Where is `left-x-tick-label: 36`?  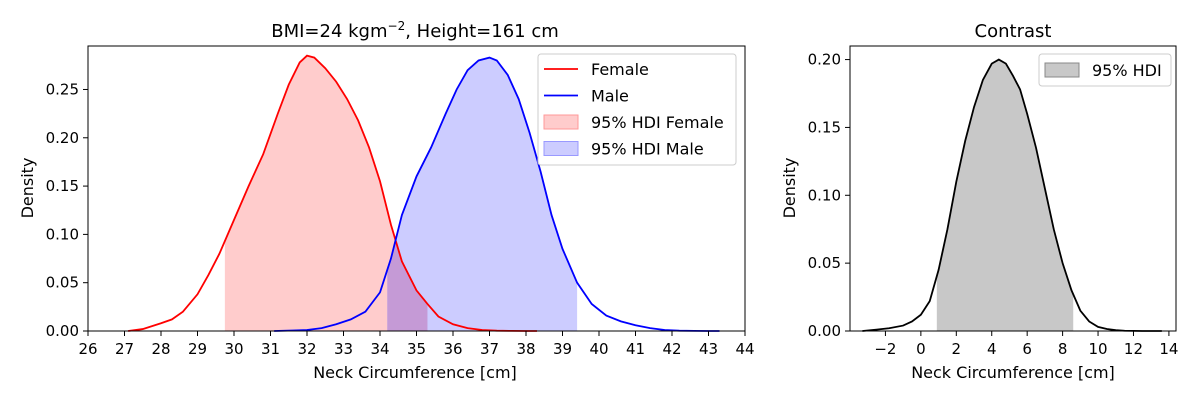 left-x-tick-label: 36 is located at coordinates (452, 349).